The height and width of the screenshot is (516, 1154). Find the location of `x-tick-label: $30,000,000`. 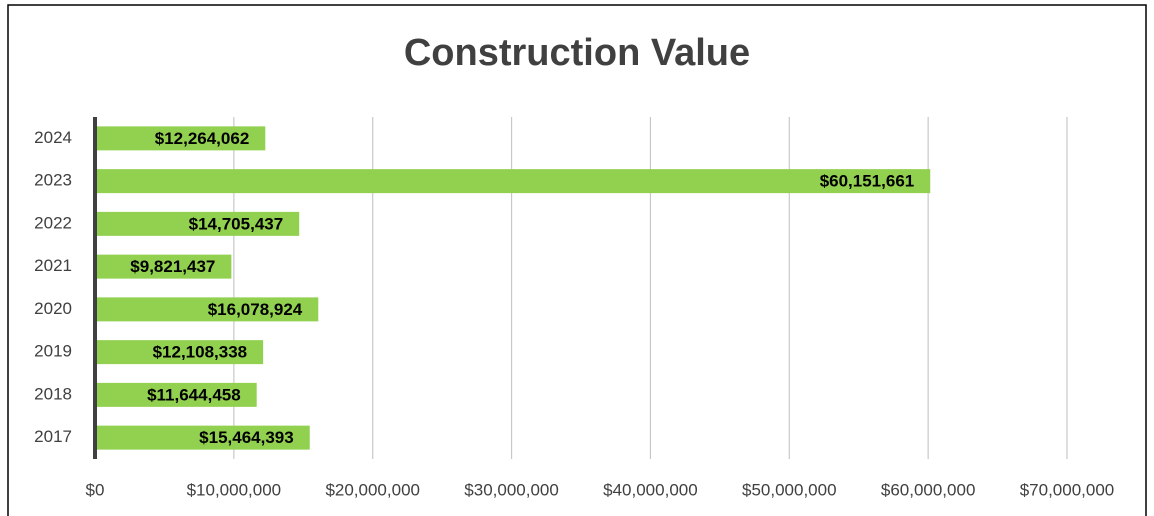

x-tick-label: $30,000,000 is located at coordinates (511, 489).